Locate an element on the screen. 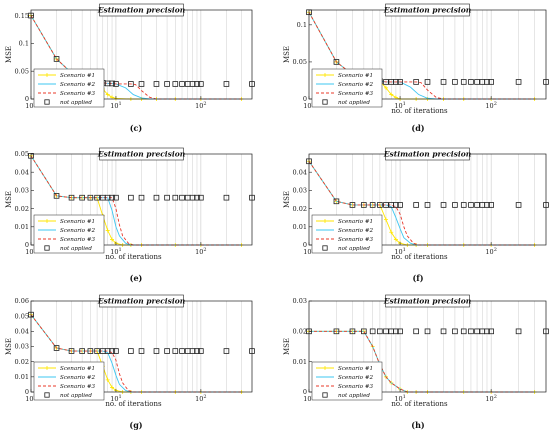 This screenshot has width=550, height=434. legend-swatch-marker is located at coordinates (325, 75).